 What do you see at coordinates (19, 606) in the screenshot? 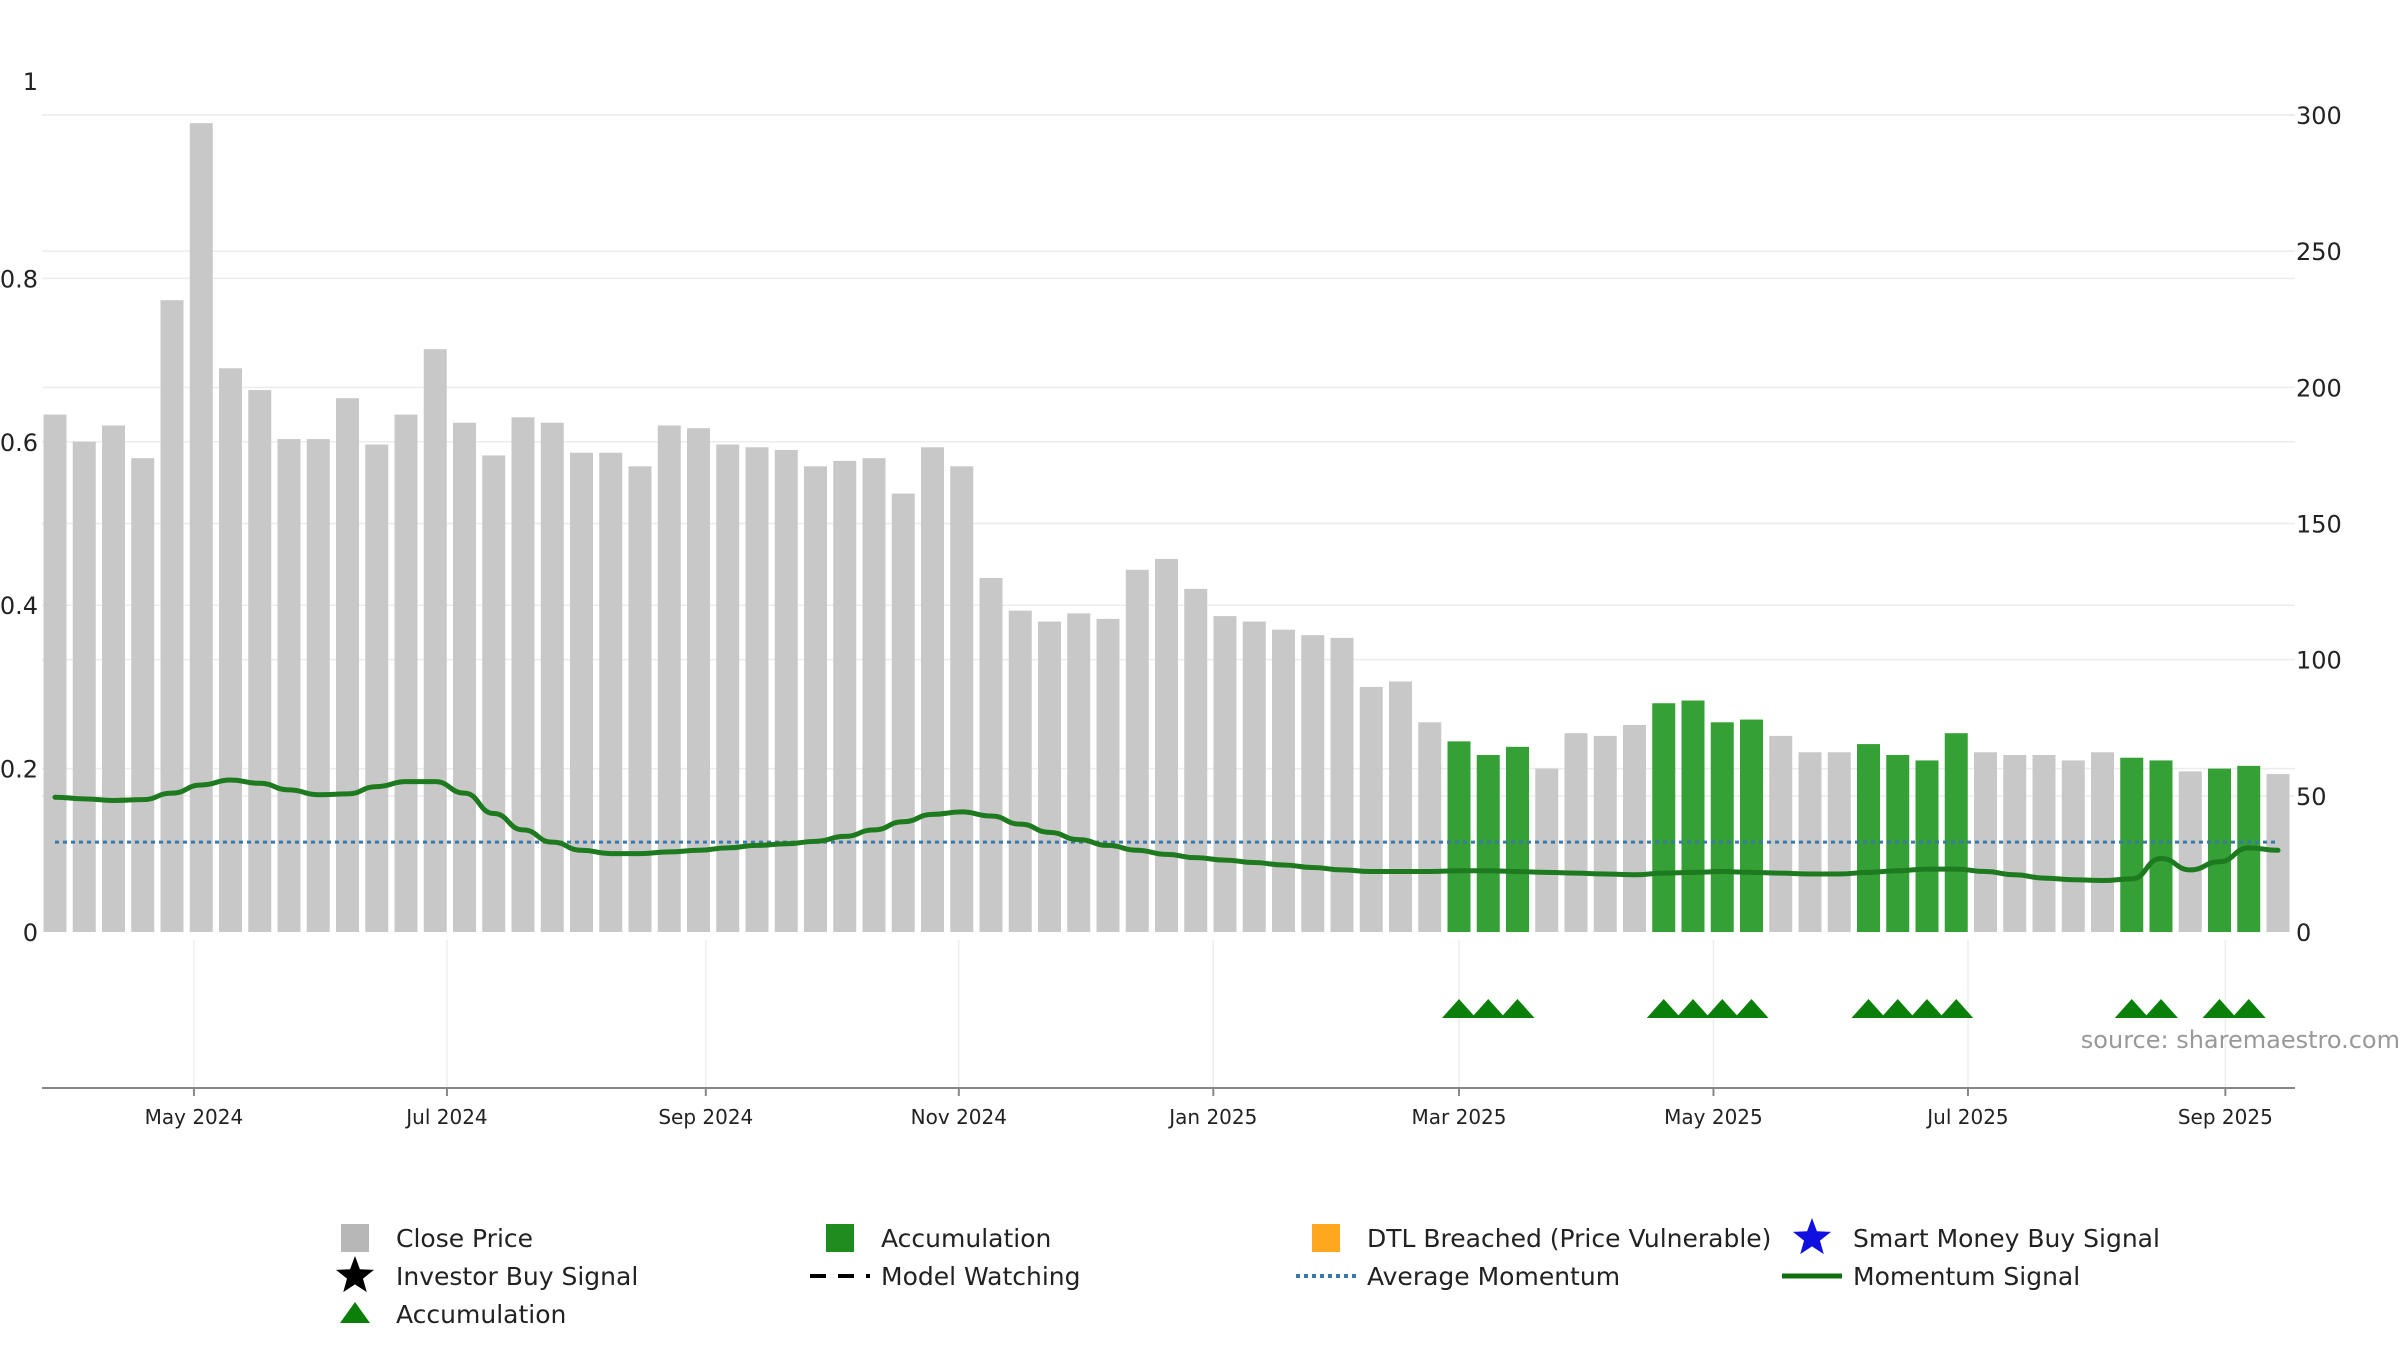
I see `left-tick-label: 0.4` at bounding box center [19, 606].